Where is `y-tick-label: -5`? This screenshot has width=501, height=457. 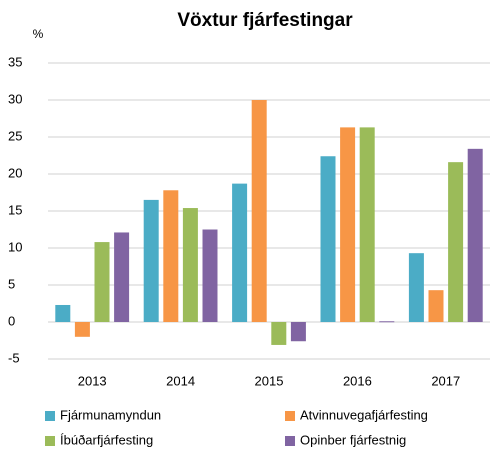 y-tick-label: -5 is located at coordinates (14, 357).